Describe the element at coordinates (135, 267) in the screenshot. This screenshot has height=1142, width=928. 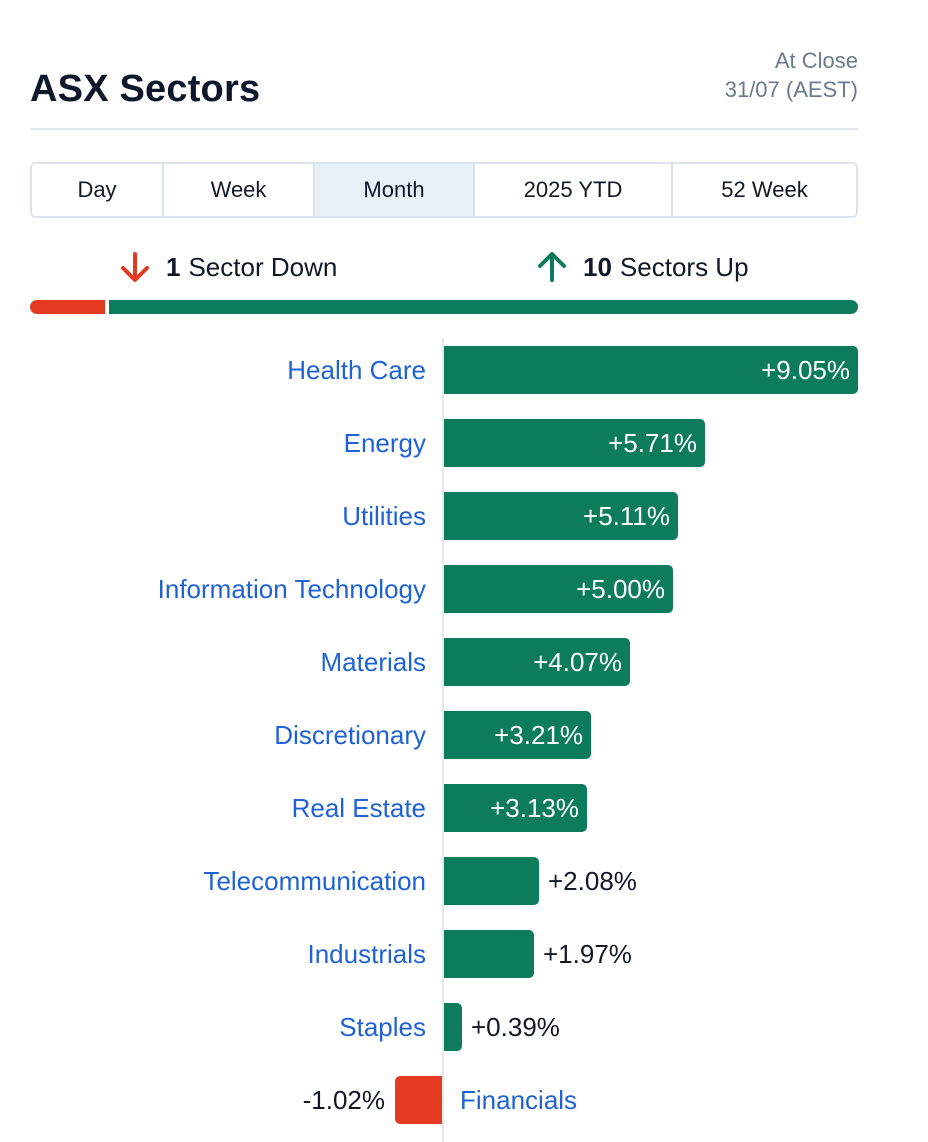
I see `arrow-down-icon` at that location.